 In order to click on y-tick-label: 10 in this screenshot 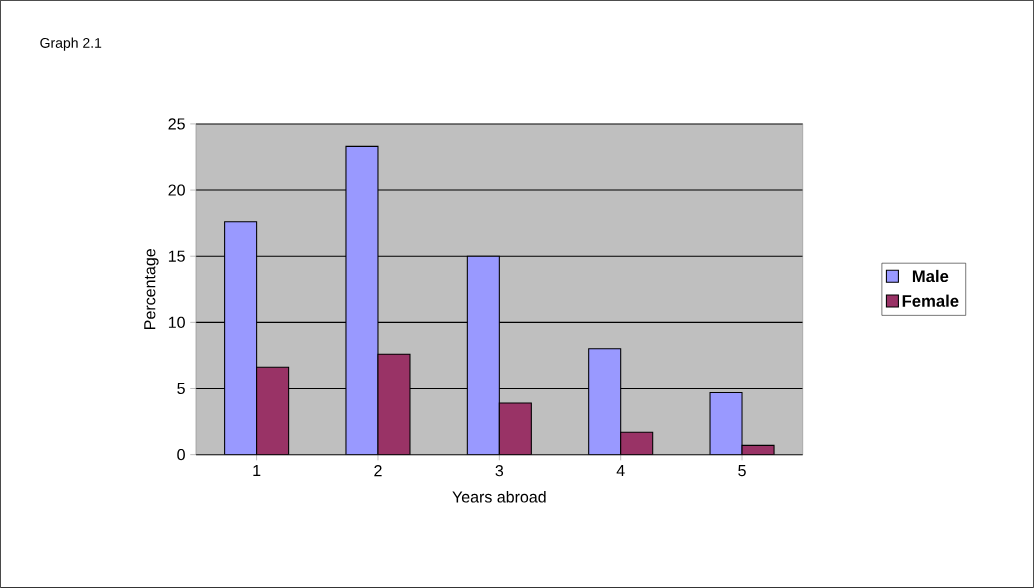, I will do `click(176, 322)`.